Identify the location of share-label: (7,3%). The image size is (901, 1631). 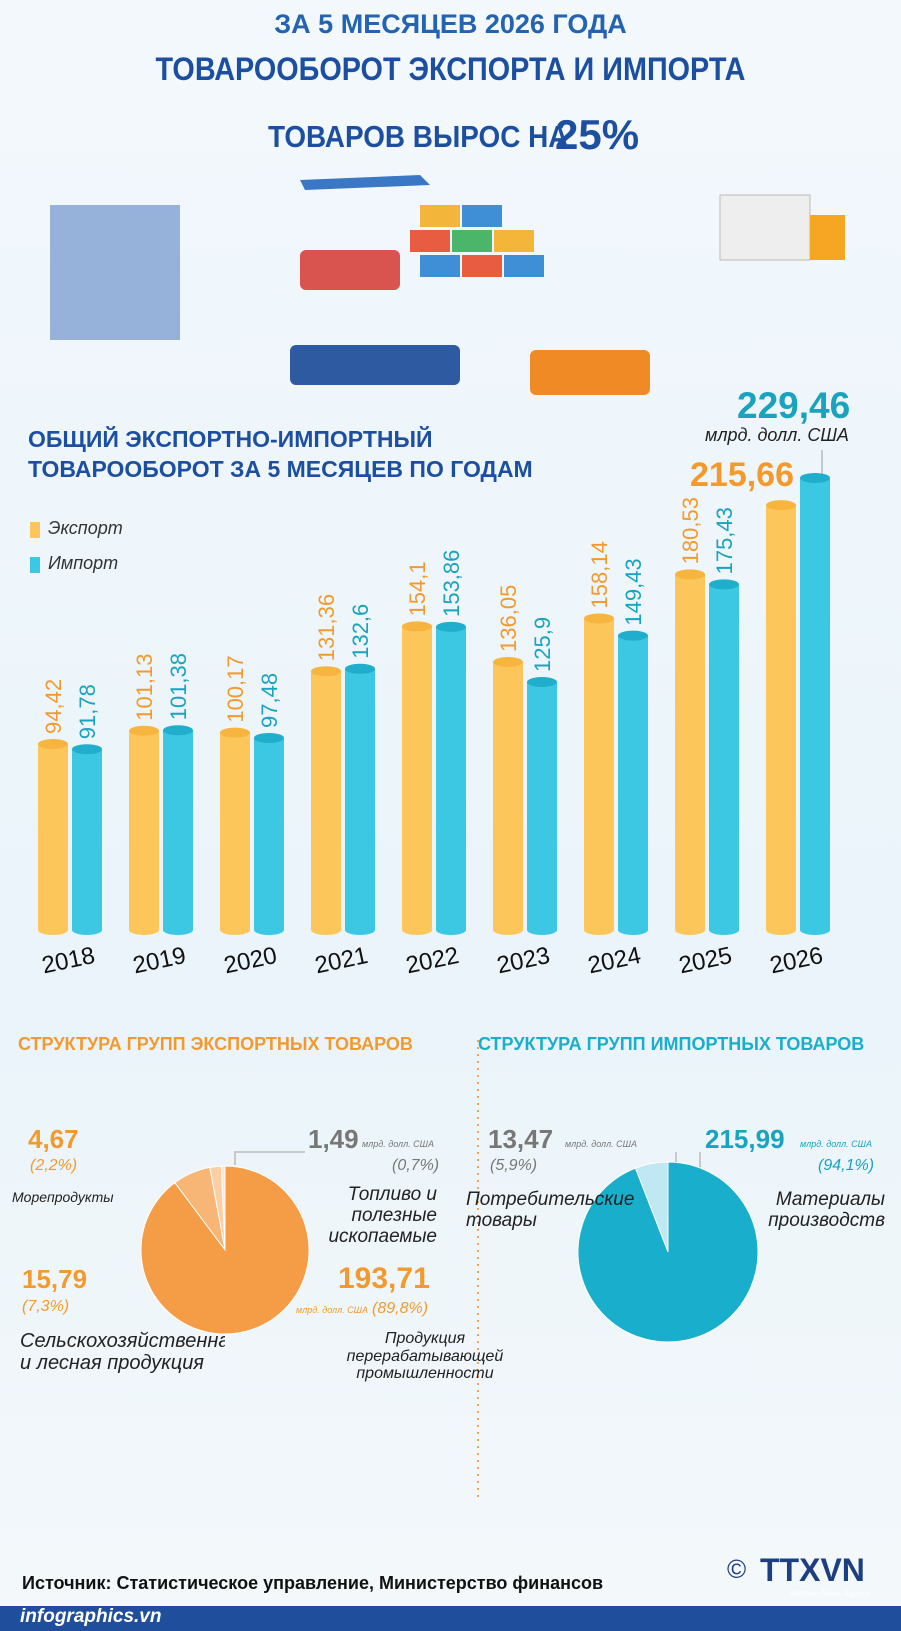
(46, 1306).